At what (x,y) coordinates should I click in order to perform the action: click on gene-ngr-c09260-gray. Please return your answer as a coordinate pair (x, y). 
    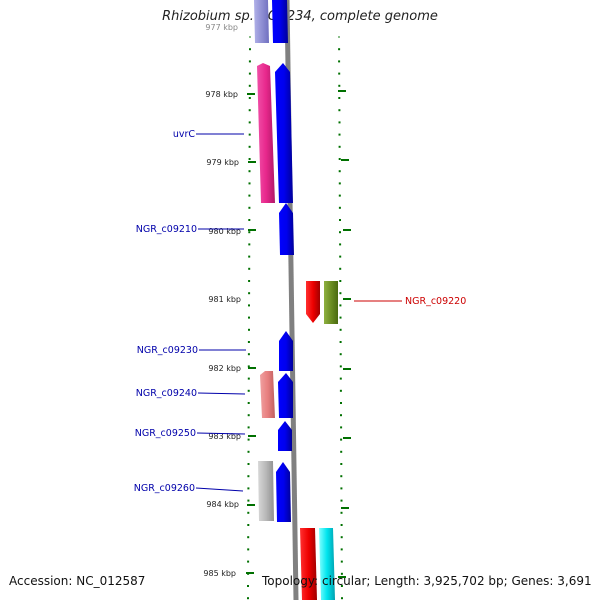
    Looking at the image, I should click on (266, 491).